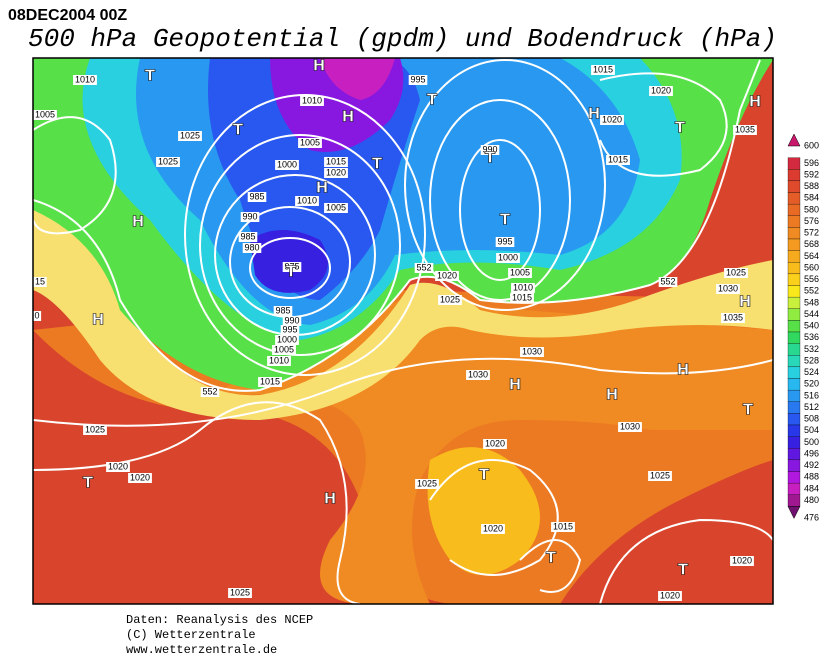  I want to click on colorbar-label: 520, so click(811, 384).